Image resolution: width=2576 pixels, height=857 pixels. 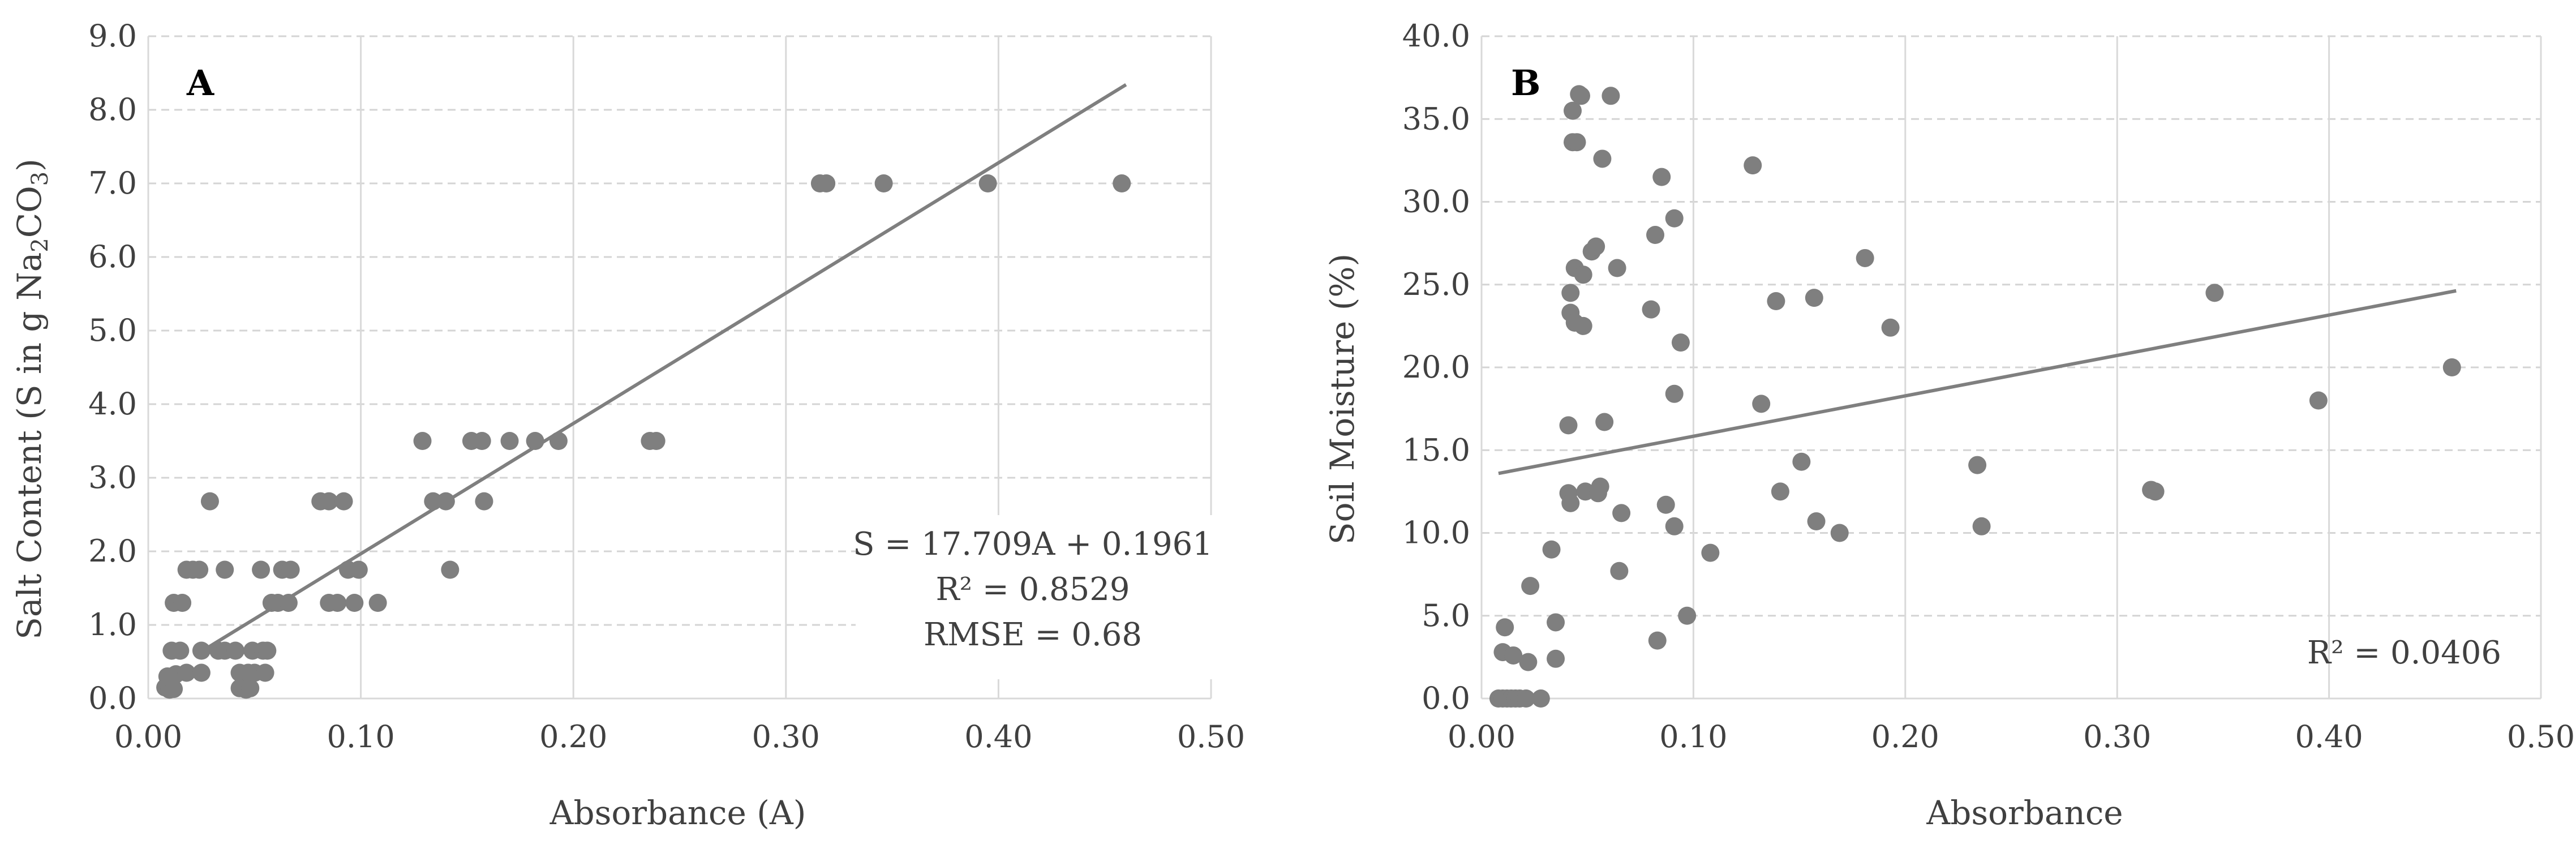 What do you see at coordinates (29, 212) in the screenshot?
I see `y-axis-title-a-mid: CO` at bounding box center [29, 212].